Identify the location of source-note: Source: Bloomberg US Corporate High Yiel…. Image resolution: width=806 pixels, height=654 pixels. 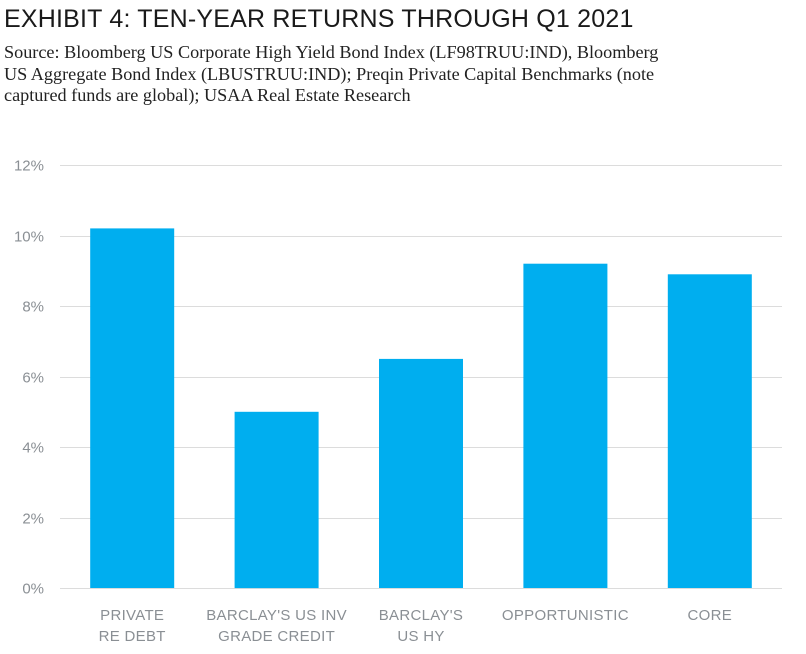
(403, 74).